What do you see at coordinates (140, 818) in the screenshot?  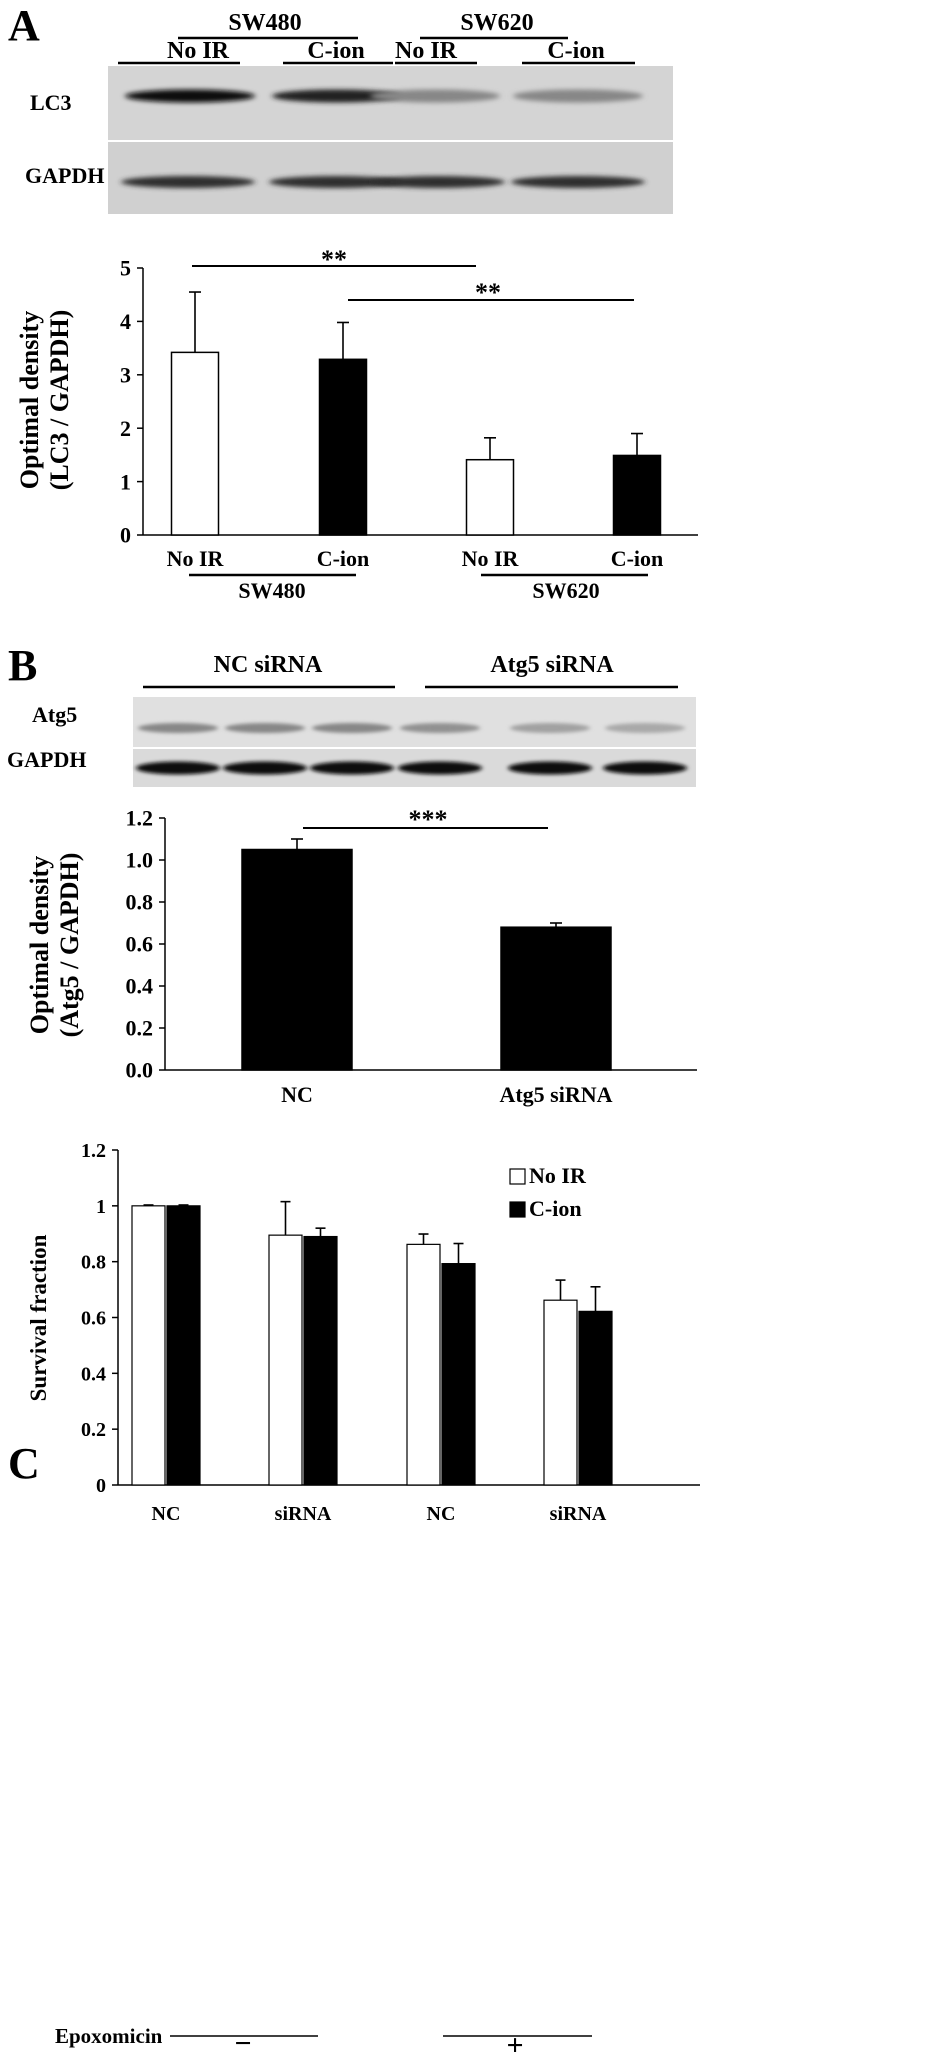 I see `chart-b-y-tick-label: 1.2` at bounding box center [140, 818].